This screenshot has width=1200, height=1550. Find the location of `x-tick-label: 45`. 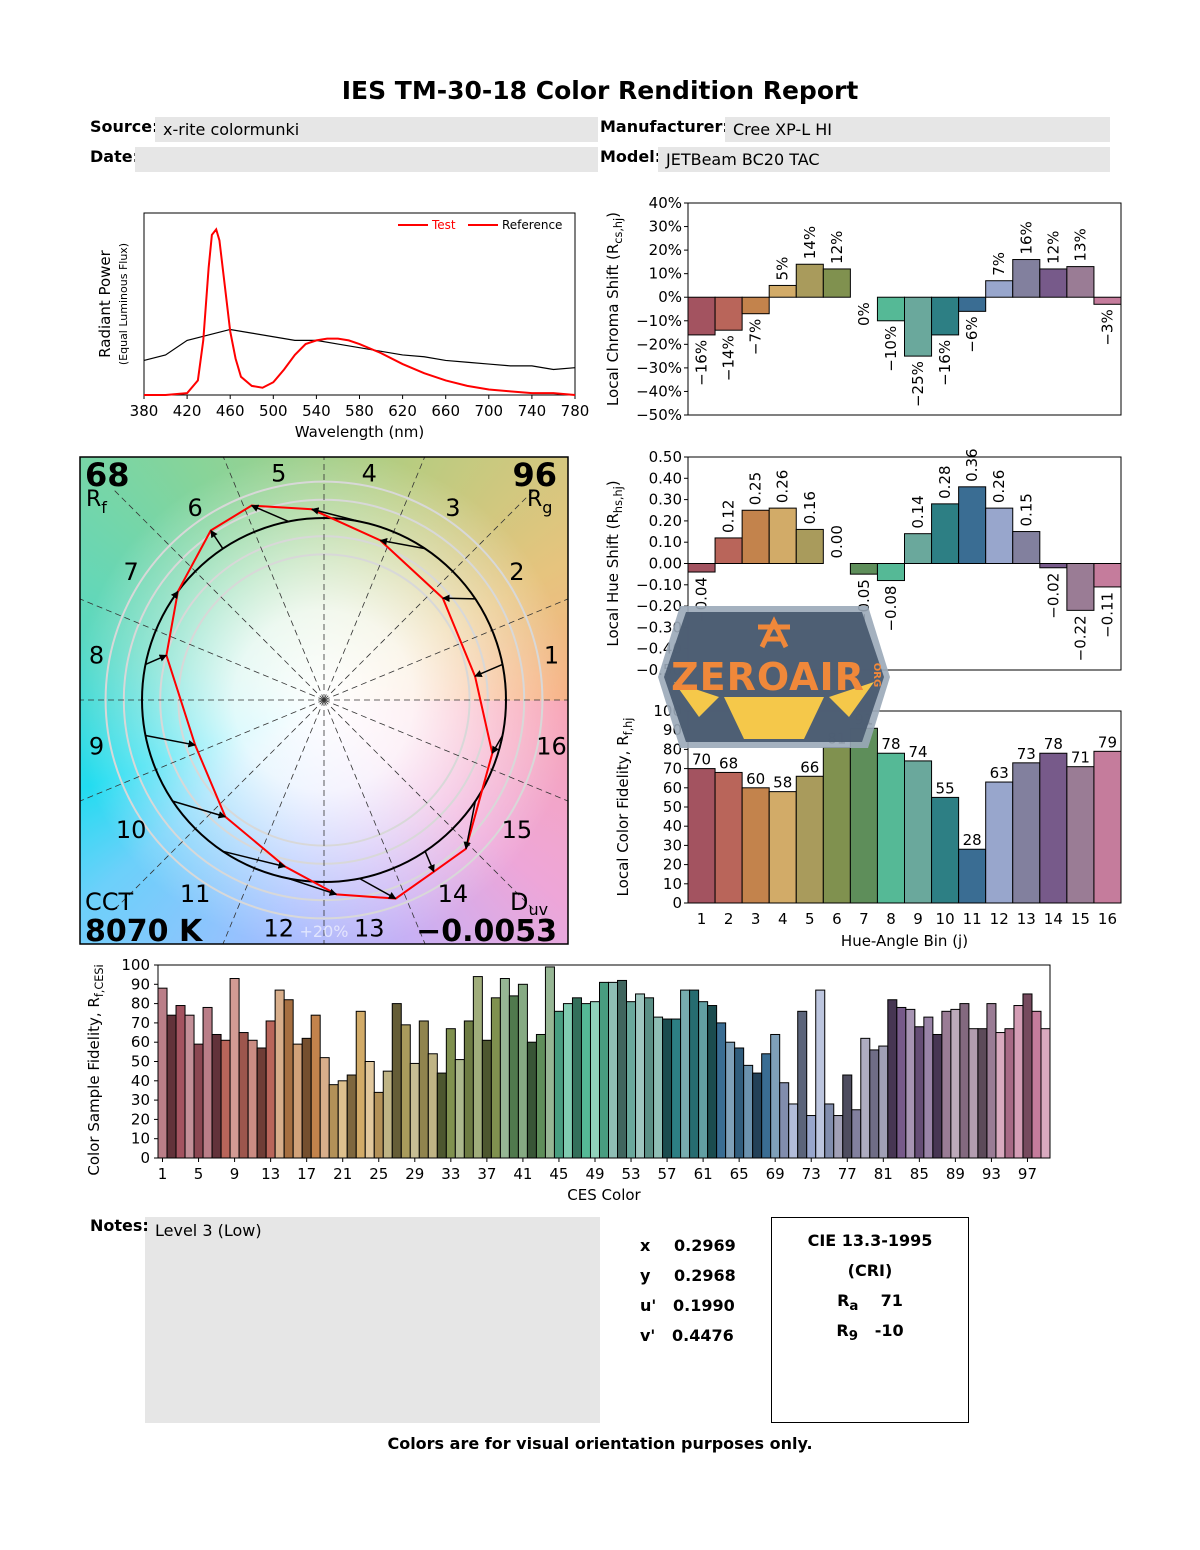

x-tick-label: 45 is located at coordinates (558, 1174).